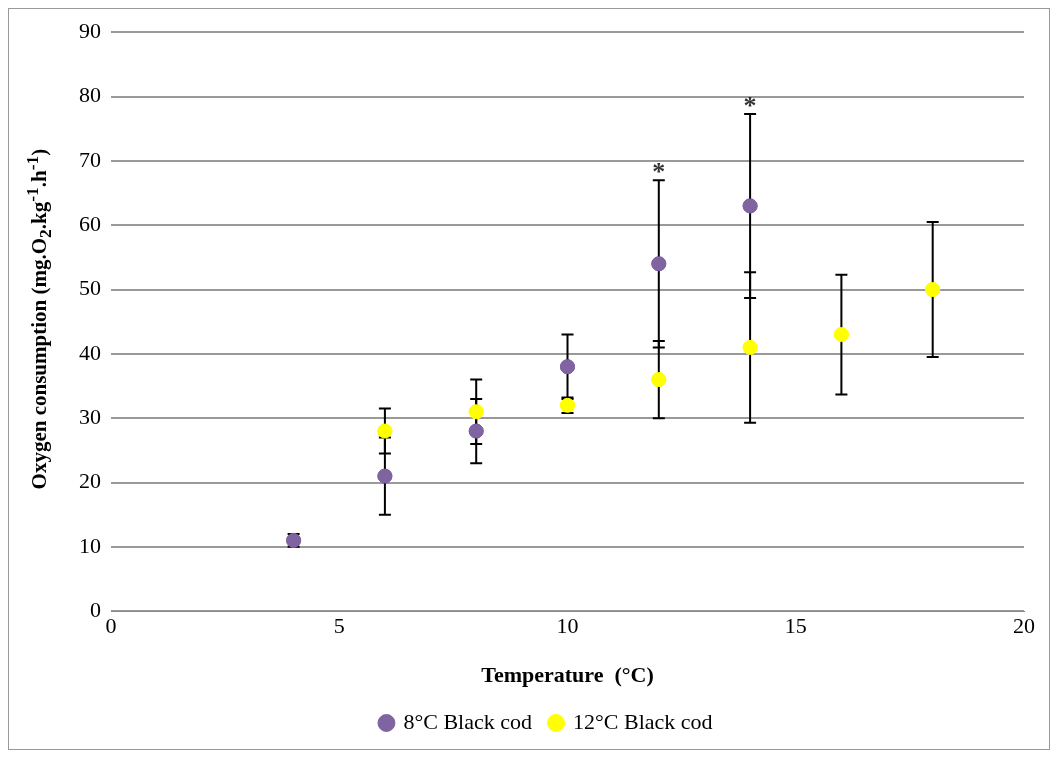 Image resolution: width=1061 pixels, height=758 pixels. I want to click on x-tick-label: 5, so click(339, 626).